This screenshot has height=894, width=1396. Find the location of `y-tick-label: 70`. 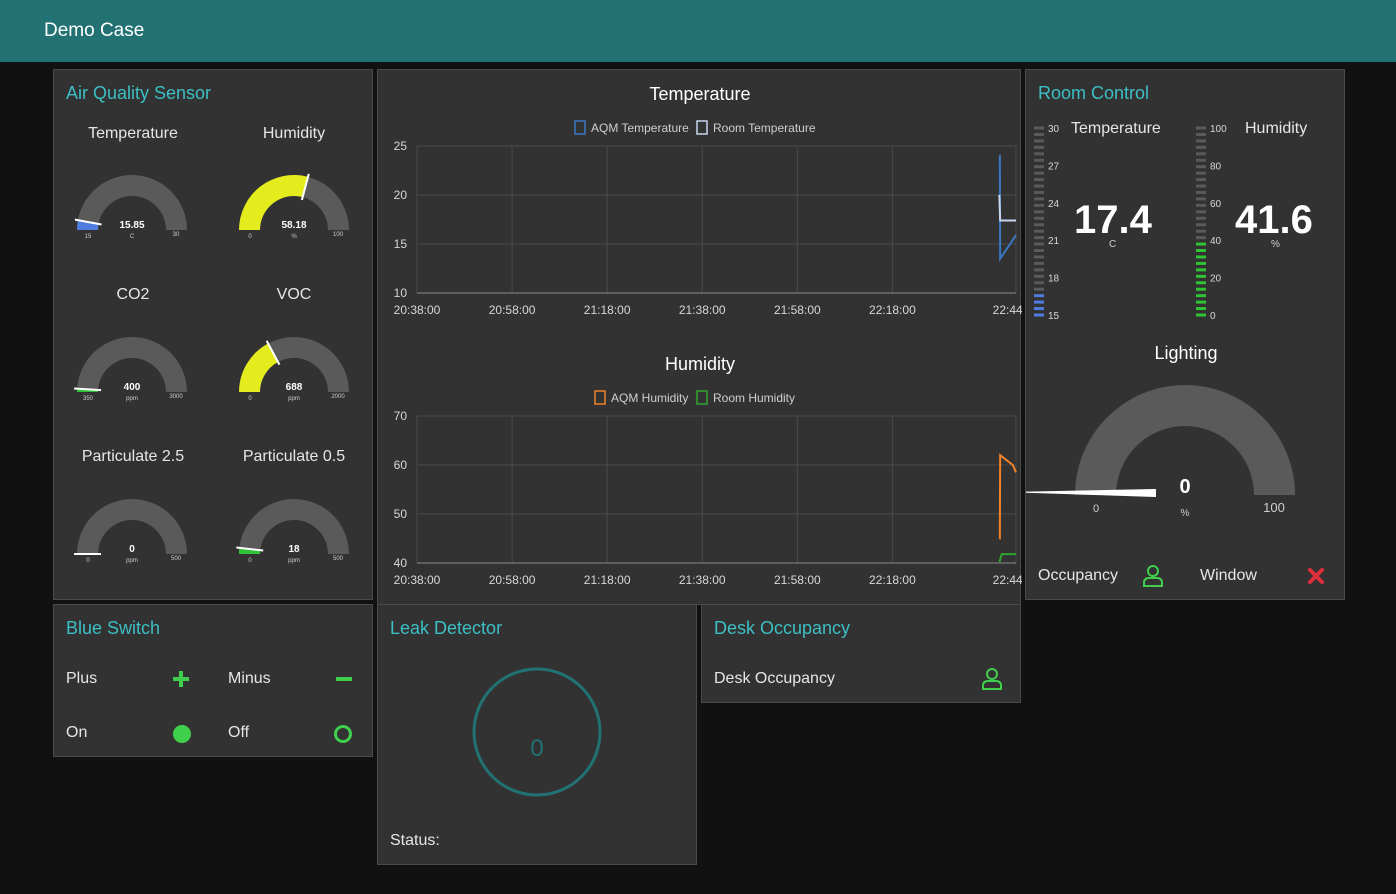

y-tick-label: 70 is located at coordinates (401, 416).